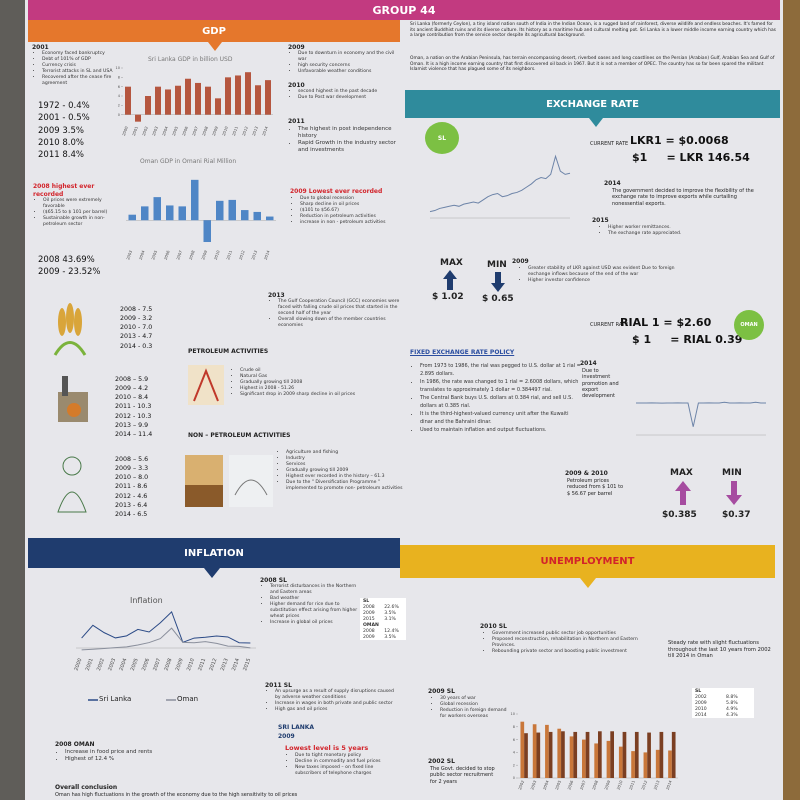 The image size is (800, 800). What do you see at coordinates (683, 234) in the screenshot?
I see `list-item: The exchange rate appreciated.` at bounding box center [683, 234].